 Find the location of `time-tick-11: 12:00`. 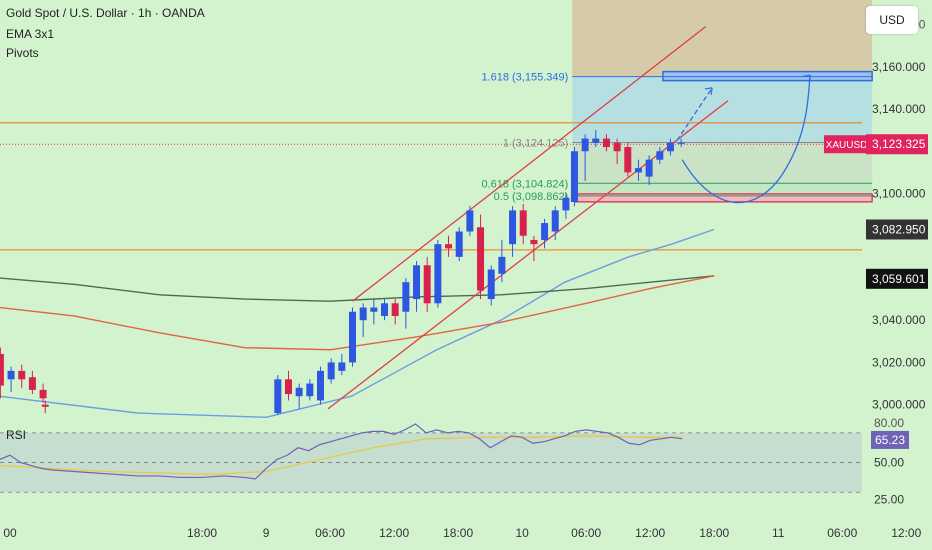

time-tick-11: 12:00 is located at coordinates (906, 533).